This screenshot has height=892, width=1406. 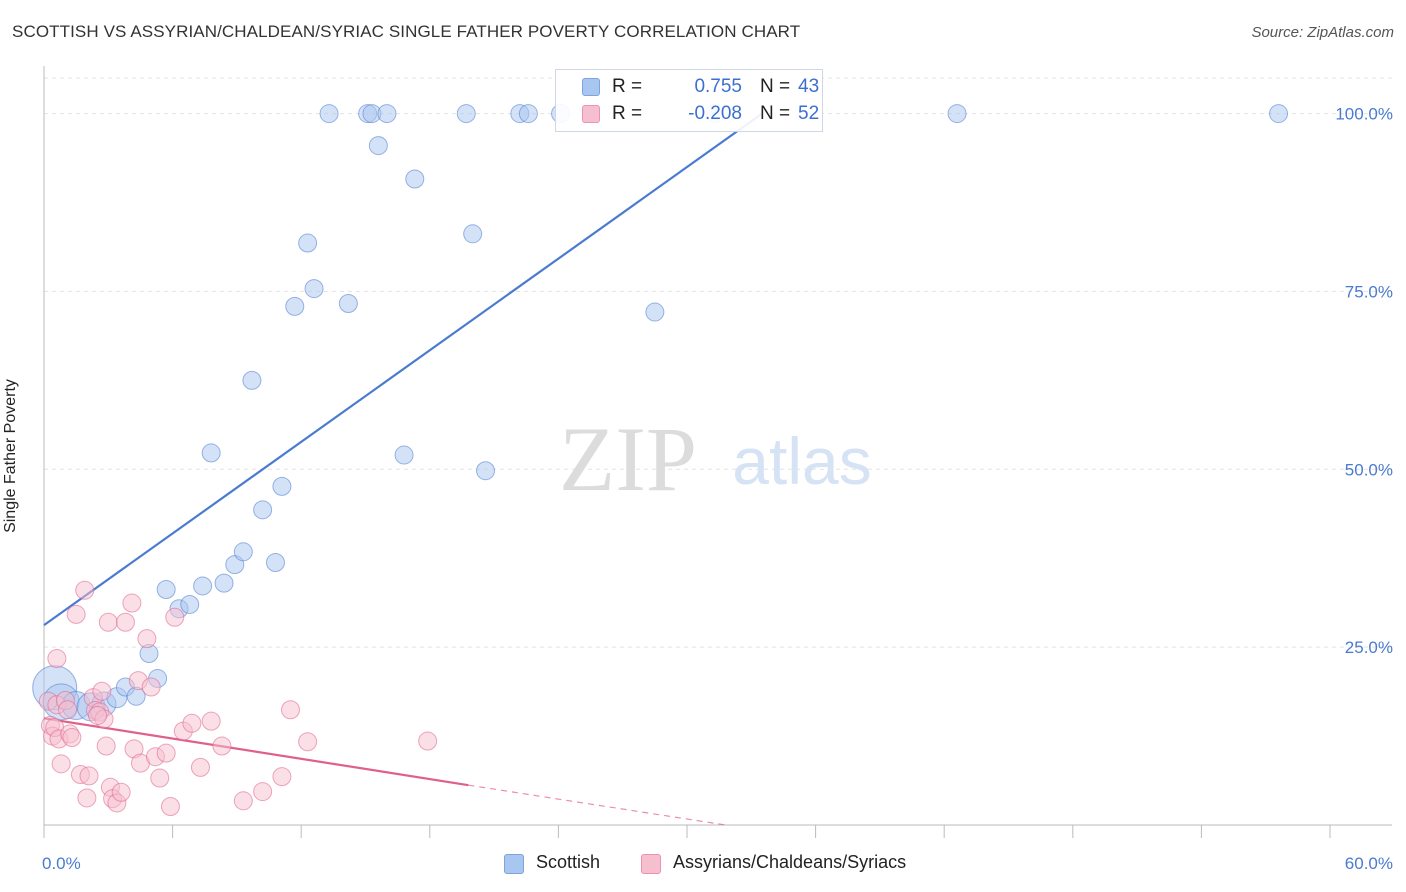 I want to click on n-value: 52, so click(x=809, y=113).